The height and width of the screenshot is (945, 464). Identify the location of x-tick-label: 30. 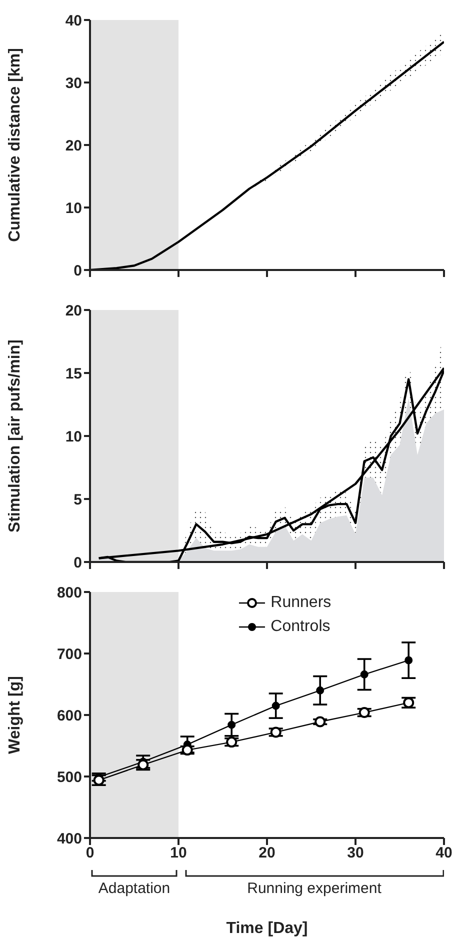
(355, 853).